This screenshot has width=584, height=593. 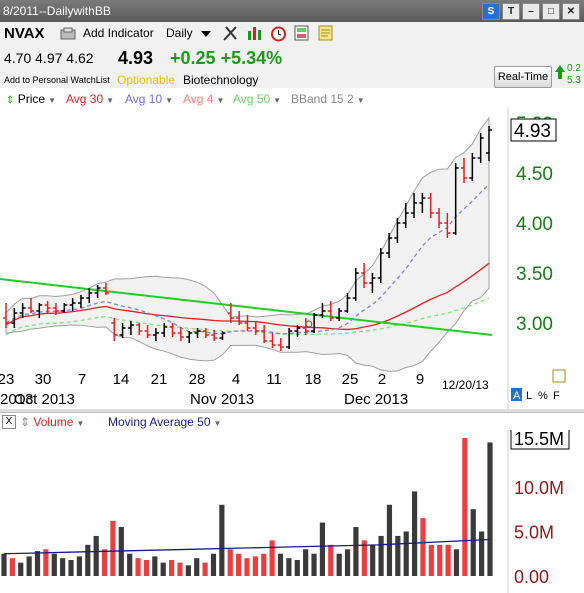 I want to click on panel-divider, so click(x=292, y=410).